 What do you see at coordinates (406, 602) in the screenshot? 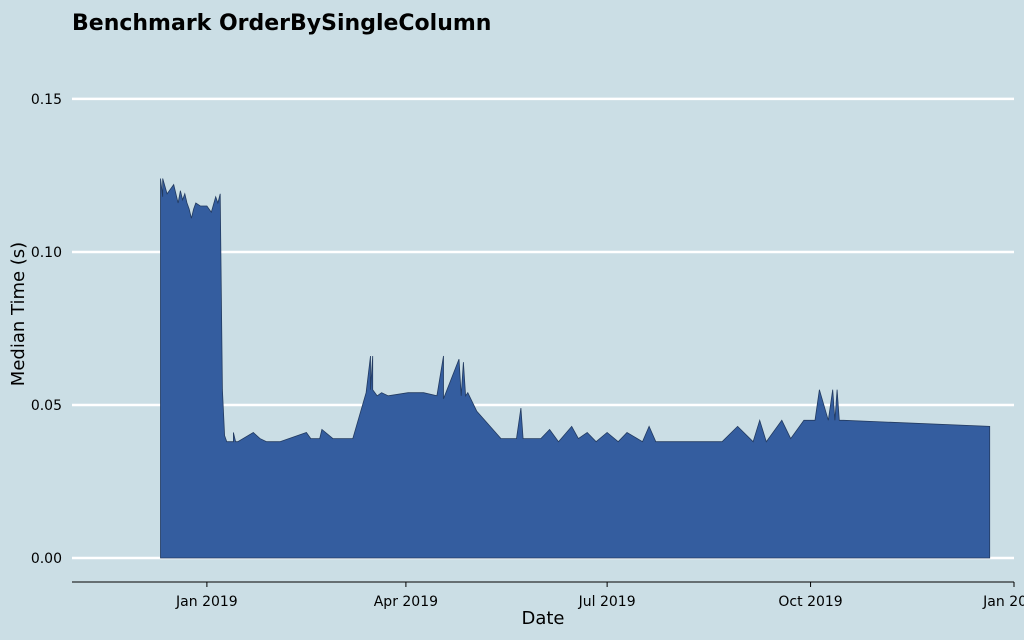
I see `x-tick-label: Apr 2019` at bounding box center [406, 602].